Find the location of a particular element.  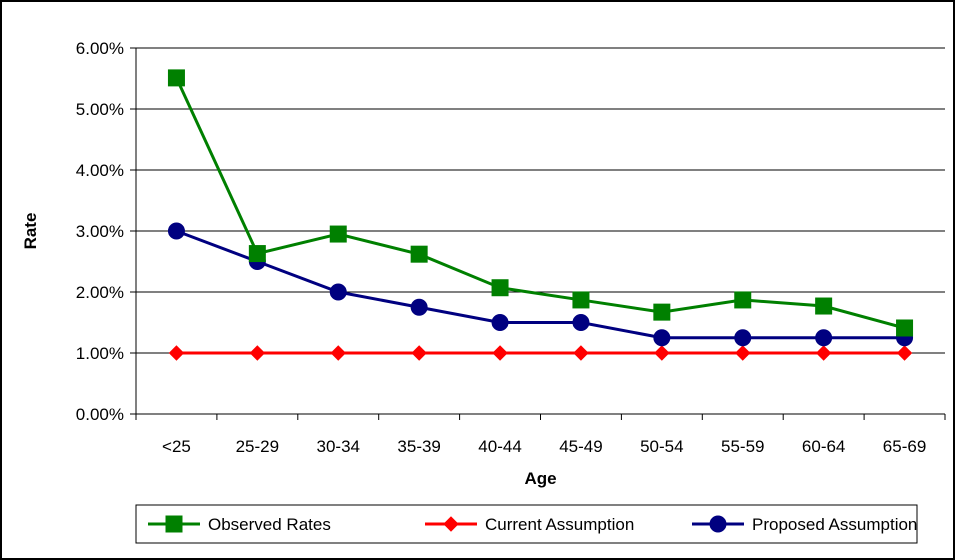

y-tick-label: 3.00% is located at coordinates (100, 231).